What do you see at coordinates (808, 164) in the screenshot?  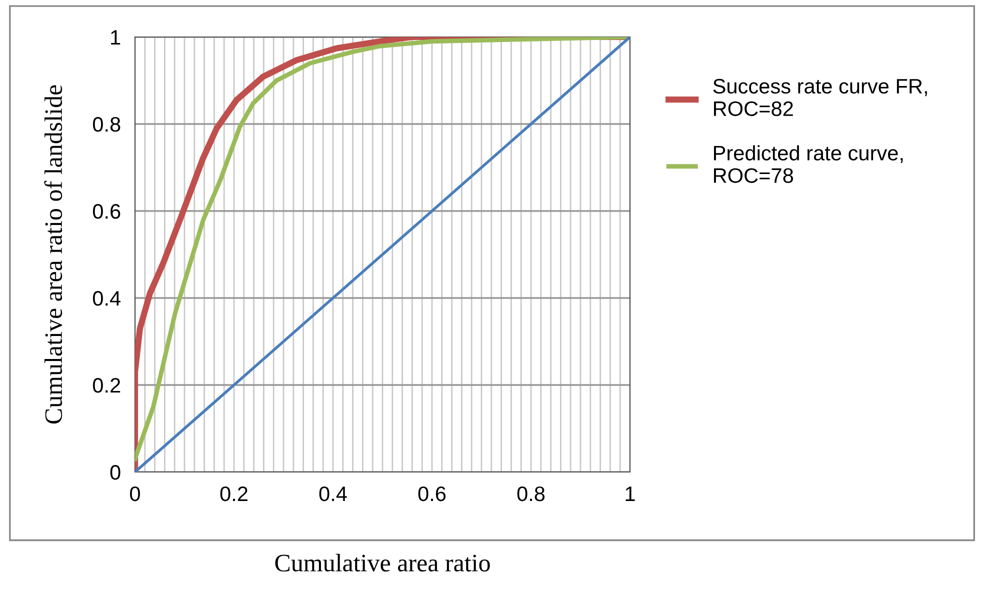 I see `legend-label: Predicted rate curve, ROC=78` at bounding box center [808, 164].